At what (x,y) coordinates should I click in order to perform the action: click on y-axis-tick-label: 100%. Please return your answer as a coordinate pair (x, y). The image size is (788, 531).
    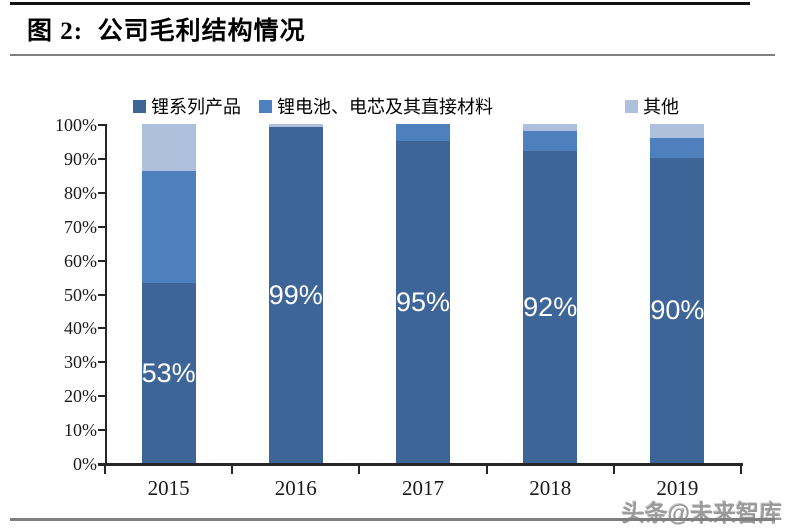
    Looking at the image, I should click on (76, 125).